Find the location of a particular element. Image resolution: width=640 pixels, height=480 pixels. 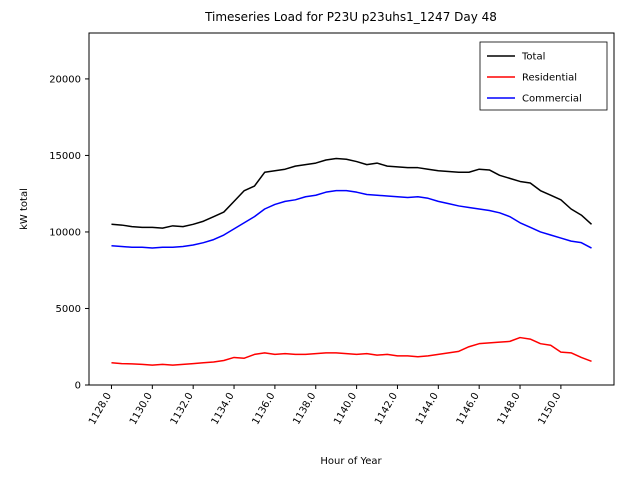

legend: Total Residential Commercial is located at coordinates (543, 76).